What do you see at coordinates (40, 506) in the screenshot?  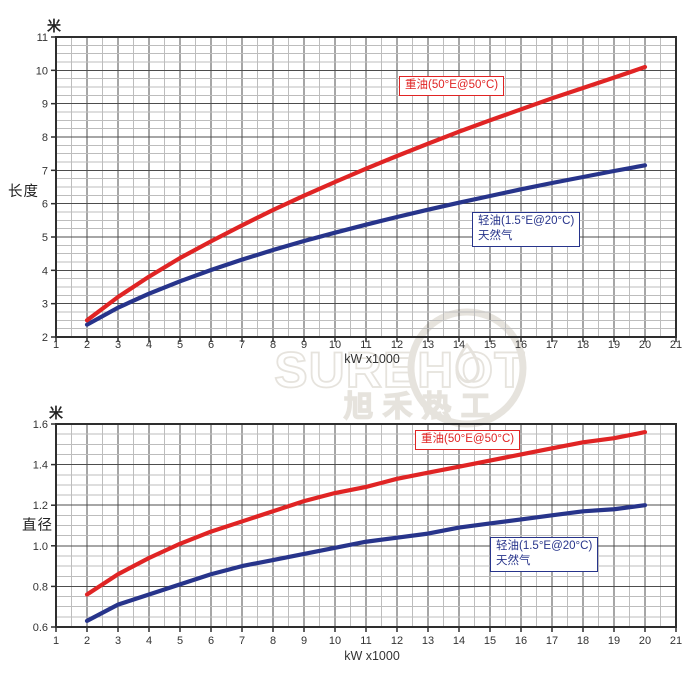 I see `svg-text: 1.2` at bounding box center [40, 506].